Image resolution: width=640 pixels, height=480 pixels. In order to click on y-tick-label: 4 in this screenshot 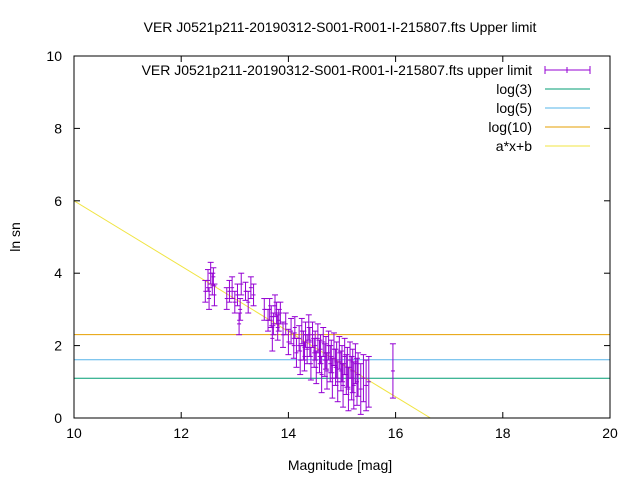, I will do `click(58, 273)`.